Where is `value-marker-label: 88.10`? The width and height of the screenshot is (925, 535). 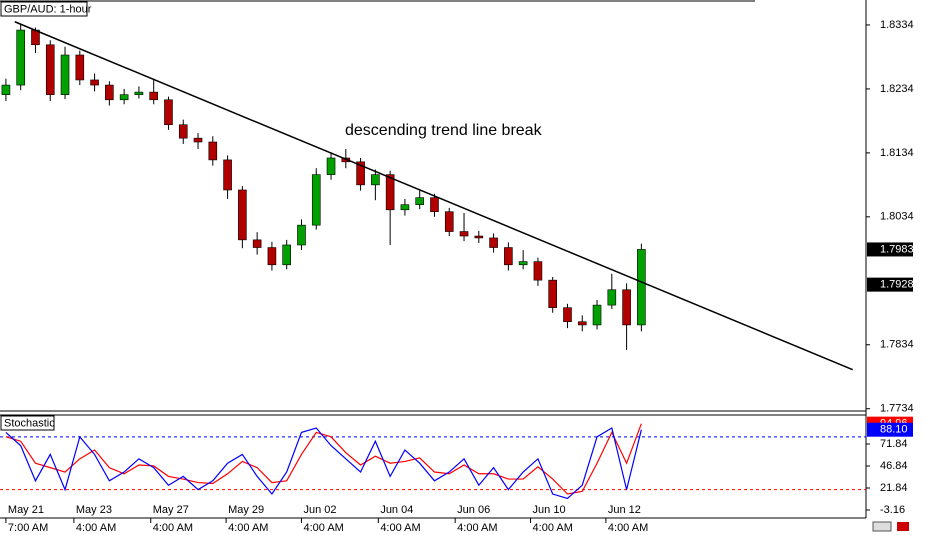 value-marker-label: 88.10 is located at coordinates (894, 430).